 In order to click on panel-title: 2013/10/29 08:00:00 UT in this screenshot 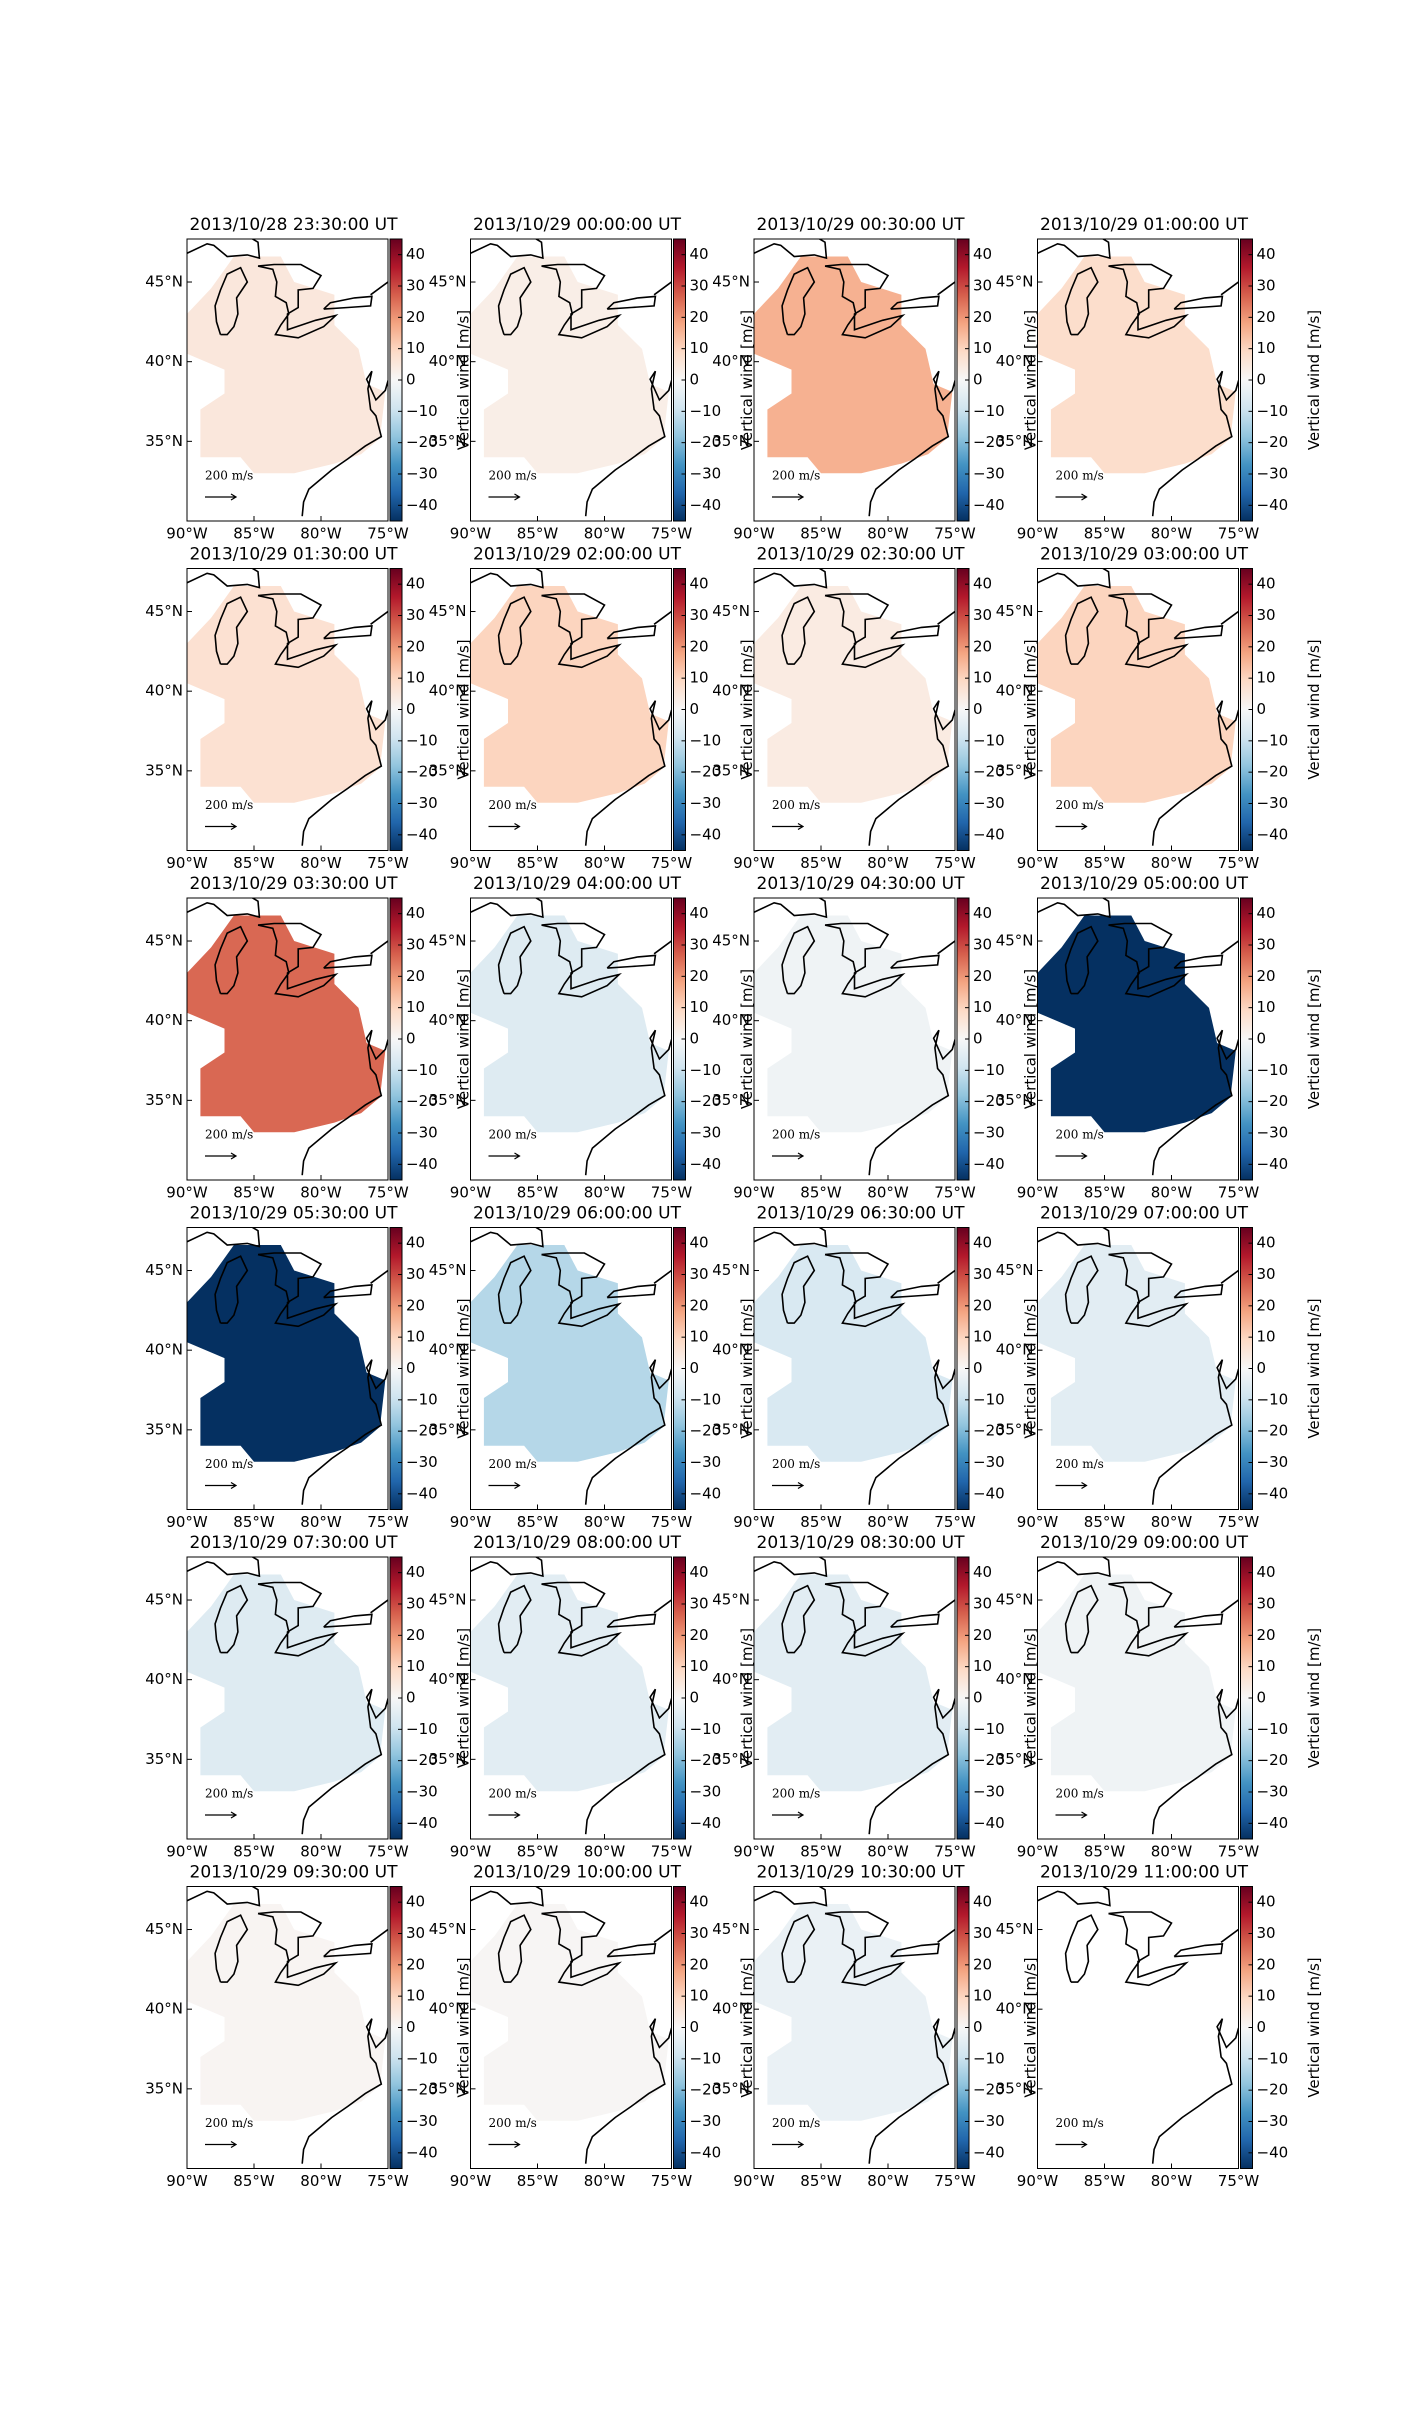, I will do `click(577, 1543)`.